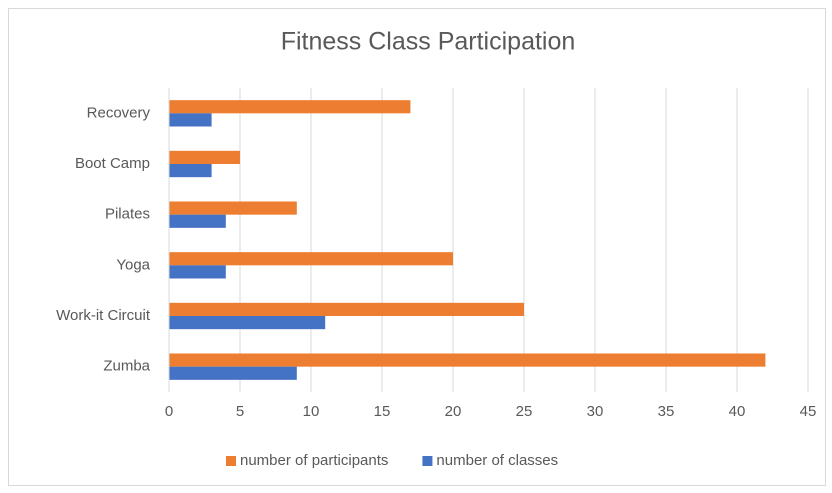  I want to click on x-tick-label: 35, so click(666, 411).